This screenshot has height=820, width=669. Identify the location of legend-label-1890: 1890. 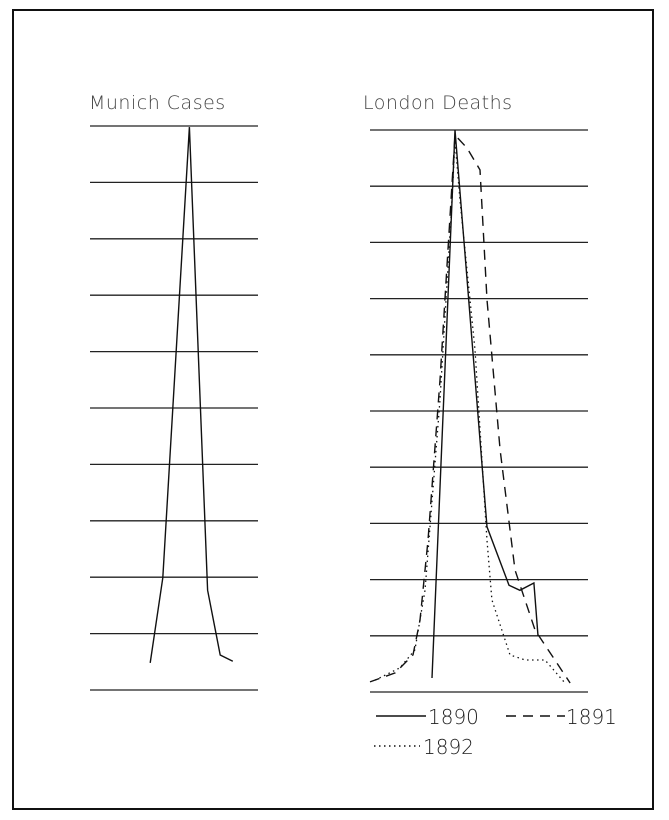
(453, 717).